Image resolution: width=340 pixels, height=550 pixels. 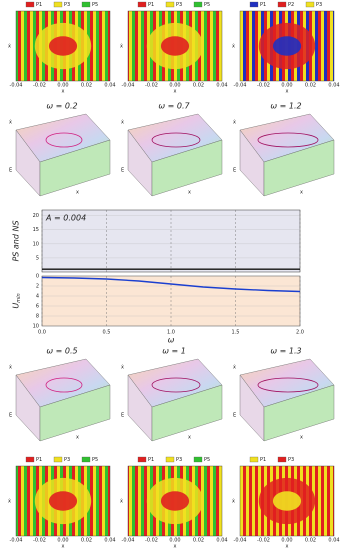 What do you see at coordinates (236, 333) in the screenshot?
I see `x-tick-label: 1.5` at bounding box center [236, 333].